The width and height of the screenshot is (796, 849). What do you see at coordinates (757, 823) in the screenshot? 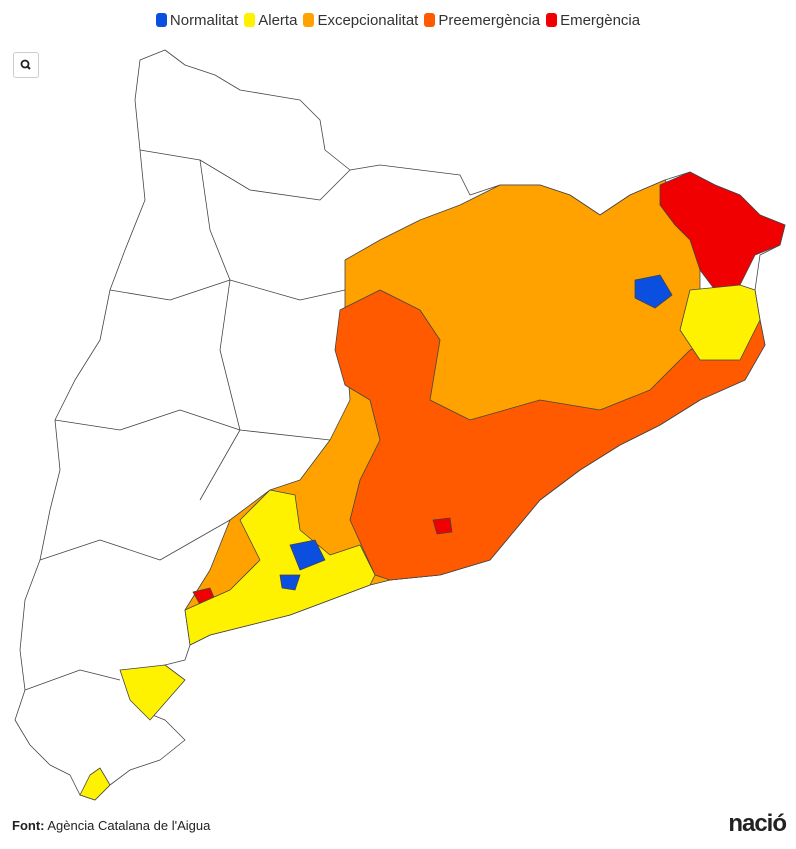
I see `logo: nació` at bounding box center [757, 823].